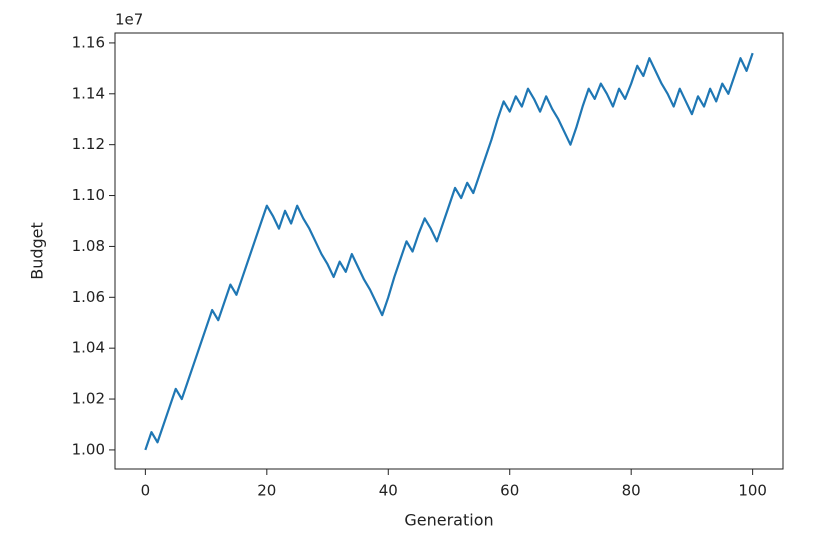 The height and width of the screenshot is (554, 818). I want to click on y-tick-label: 1.14, so click(88, 93).